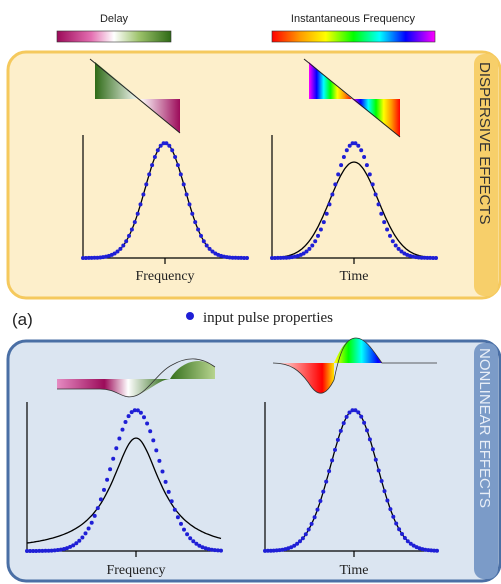 The width and height of the screenshot is (501, 584). Describe the element at coordinates (484, 428) in the screenshot. I see `panel-nonlinear-title: NONLINEAR EFFECTS` at that location.